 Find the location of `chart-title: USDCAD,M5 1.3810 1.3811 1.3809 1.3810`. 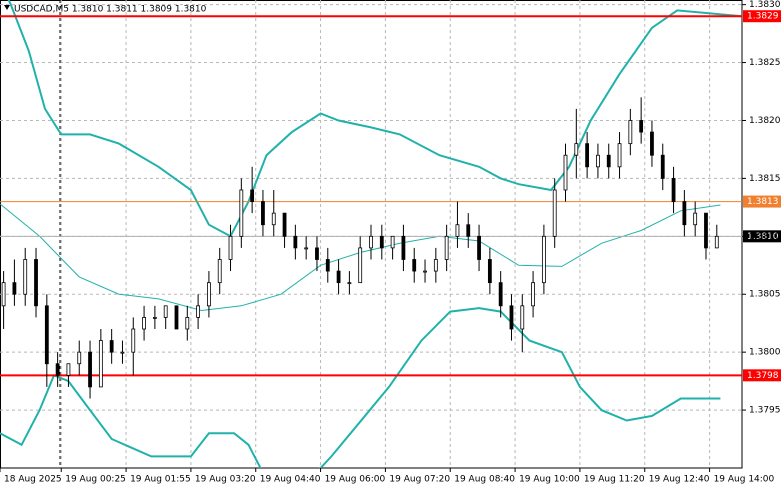

chart-title: USDCAD,M5 1.3810 1.3811 1.3809 1.3810 is located at coordinates (110, 10).